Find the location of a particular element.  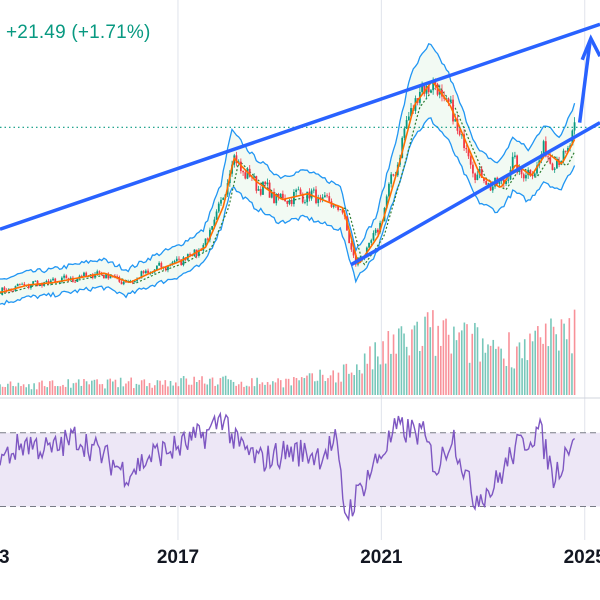

channel-lower-trendline is located at coordinates (474, 194).